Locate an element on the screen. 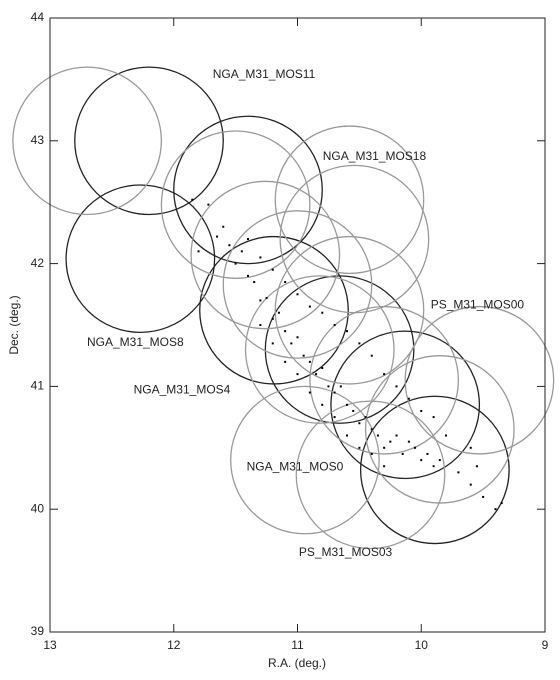  field-label: PS_M31_MOS03 is located at coordinates (346, 552).